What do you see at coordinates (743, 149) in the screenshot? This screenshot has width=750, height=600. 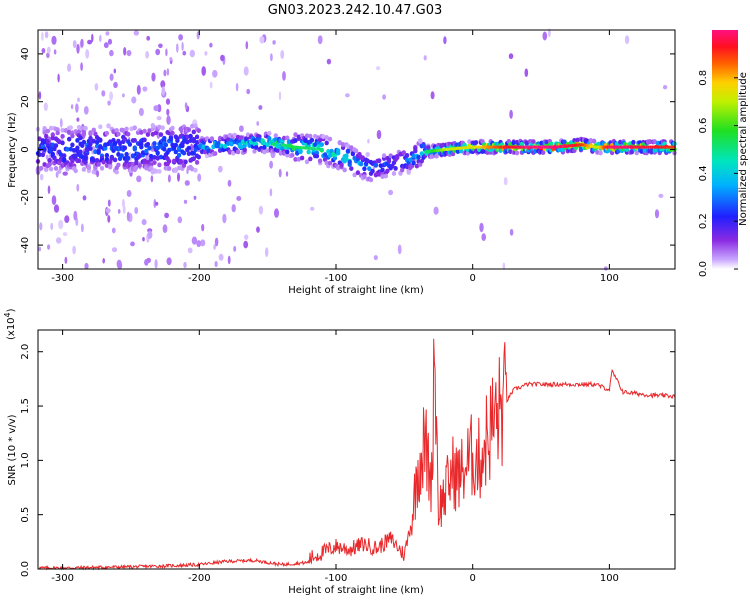 I see `colorbar-label: Normalized spectral amplitude` at bounding box center [743, 149].